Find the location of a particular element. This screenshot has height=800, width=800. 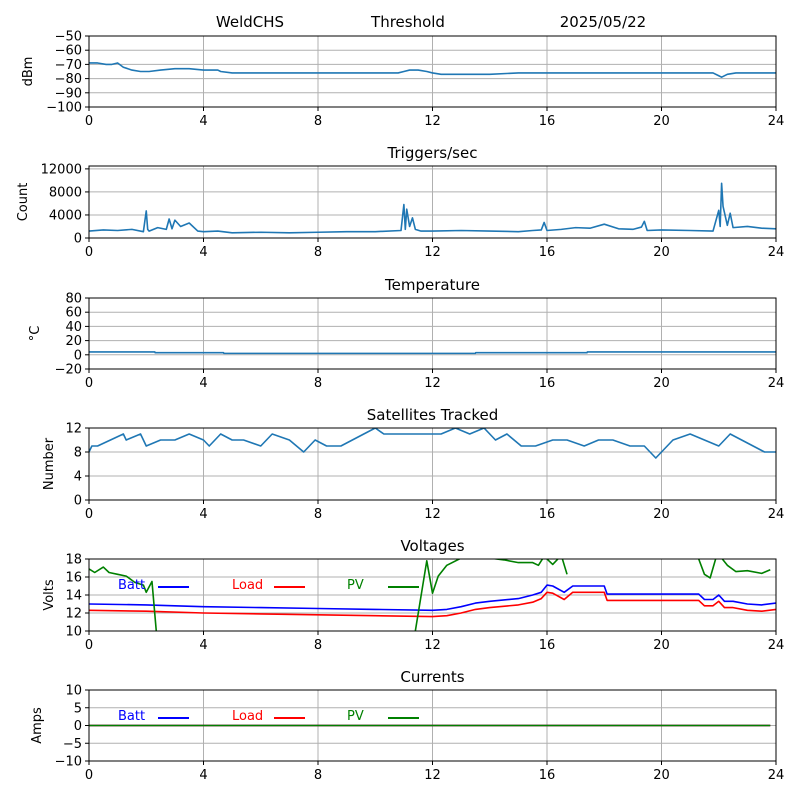

y-tick-label: 80 is located at coordinates (73, 299).